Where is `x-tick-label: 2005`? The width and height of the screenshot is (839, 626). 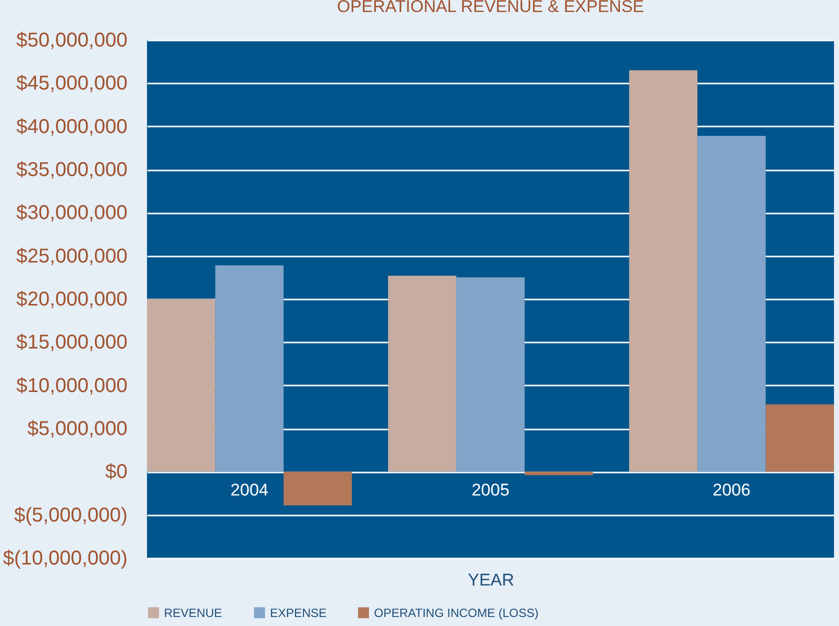 x-tick-label: 2005 is located at coordinates (491, 490).